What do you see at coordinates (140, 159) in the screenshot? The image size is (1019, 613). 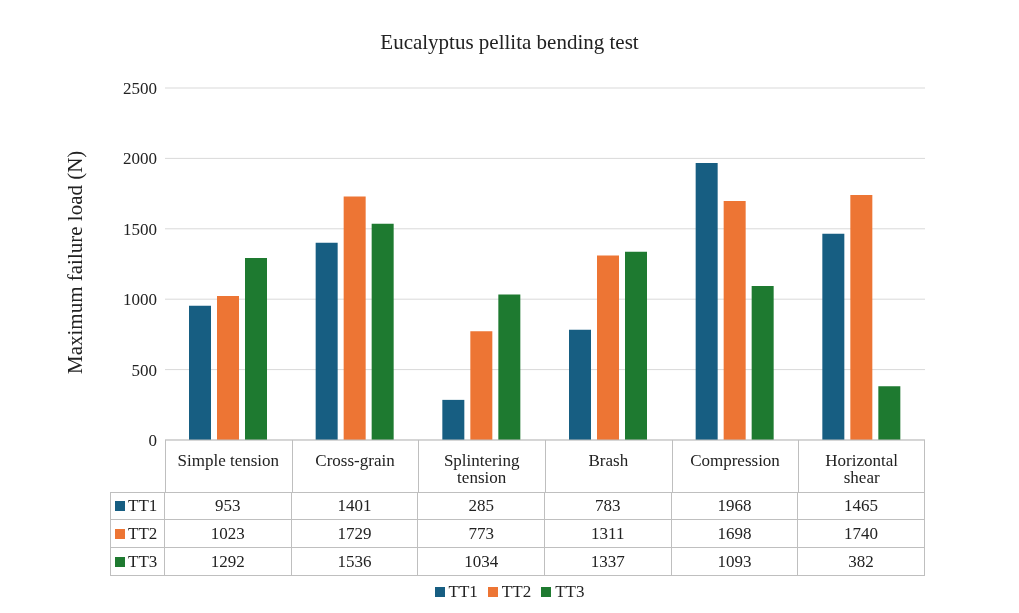 I see `y-tick-label: 2000` at bounding box center [140, 159].